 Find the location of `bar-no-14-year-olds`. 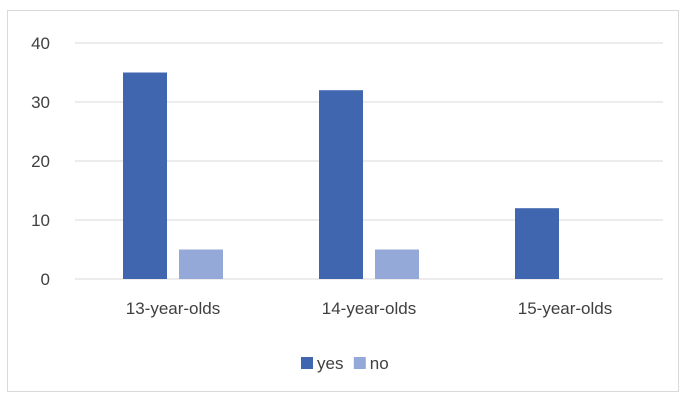

bar-no-14-year-olds is located at coordinates (397, 264).